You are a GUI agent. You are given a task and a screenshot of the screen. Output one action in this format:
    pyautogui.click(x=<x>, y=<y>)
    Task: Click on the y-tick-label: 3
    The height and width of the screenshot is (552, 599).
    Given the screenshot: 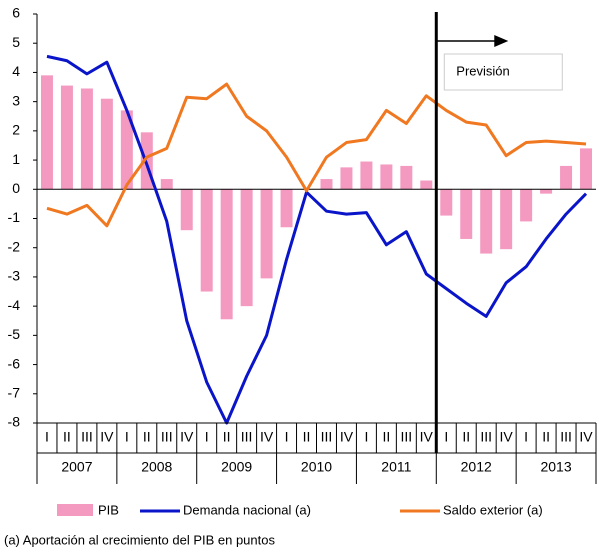 What is the action you would take?
    pyautogui.click(x=16, y=100)
    